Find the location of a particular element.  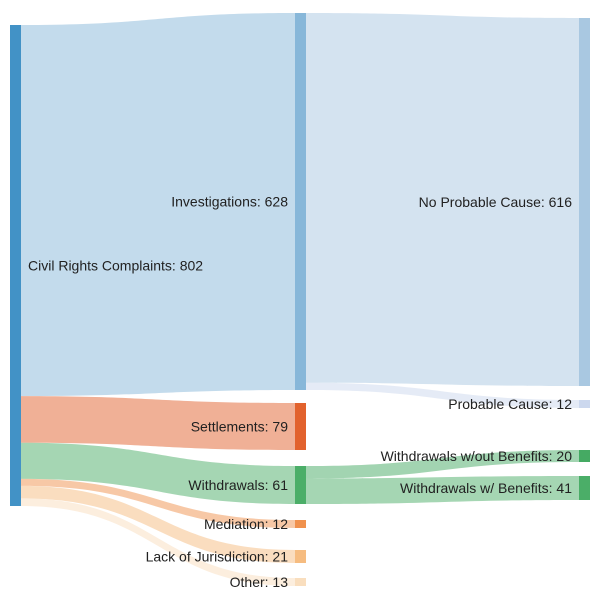

label-no-probable-cause: No Probable Cause: 616 is located at coordinates (496, 202).